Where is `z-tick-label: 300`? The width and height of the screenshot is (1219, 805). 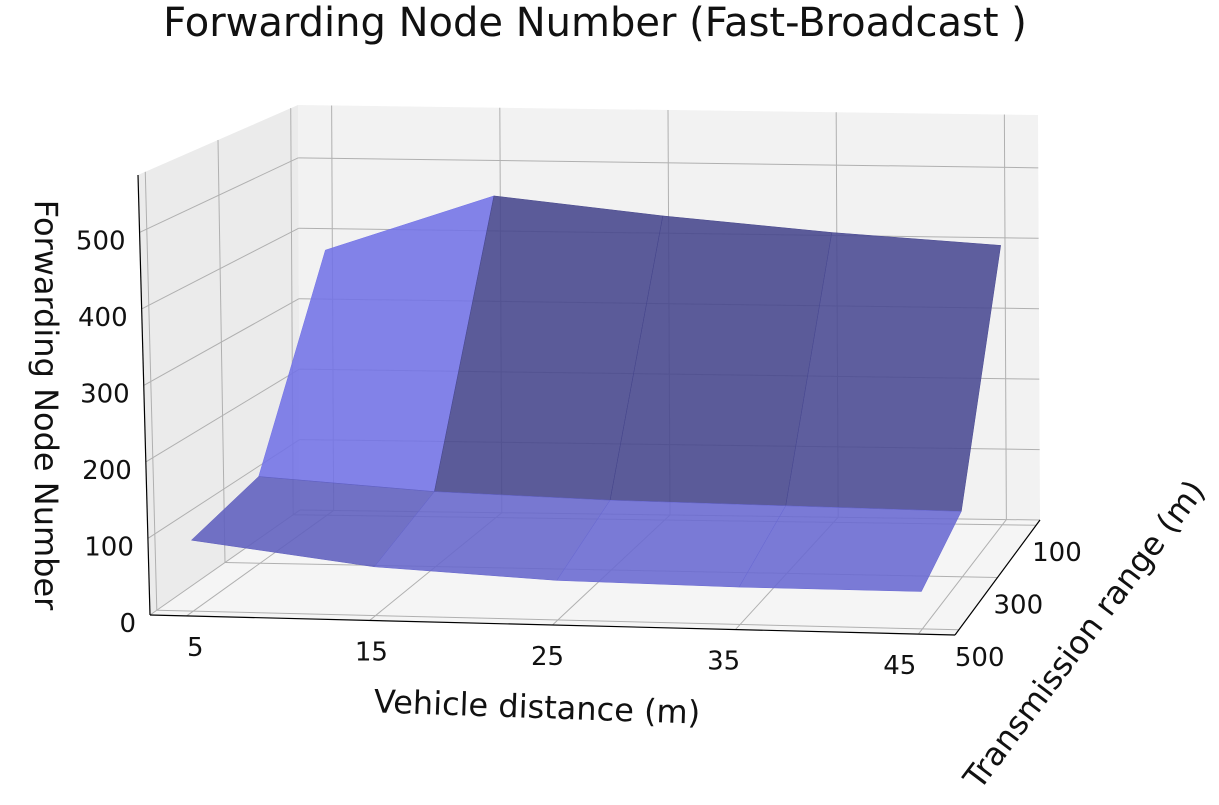 z-tick-label: 300 is located at coordinates (105, 394).